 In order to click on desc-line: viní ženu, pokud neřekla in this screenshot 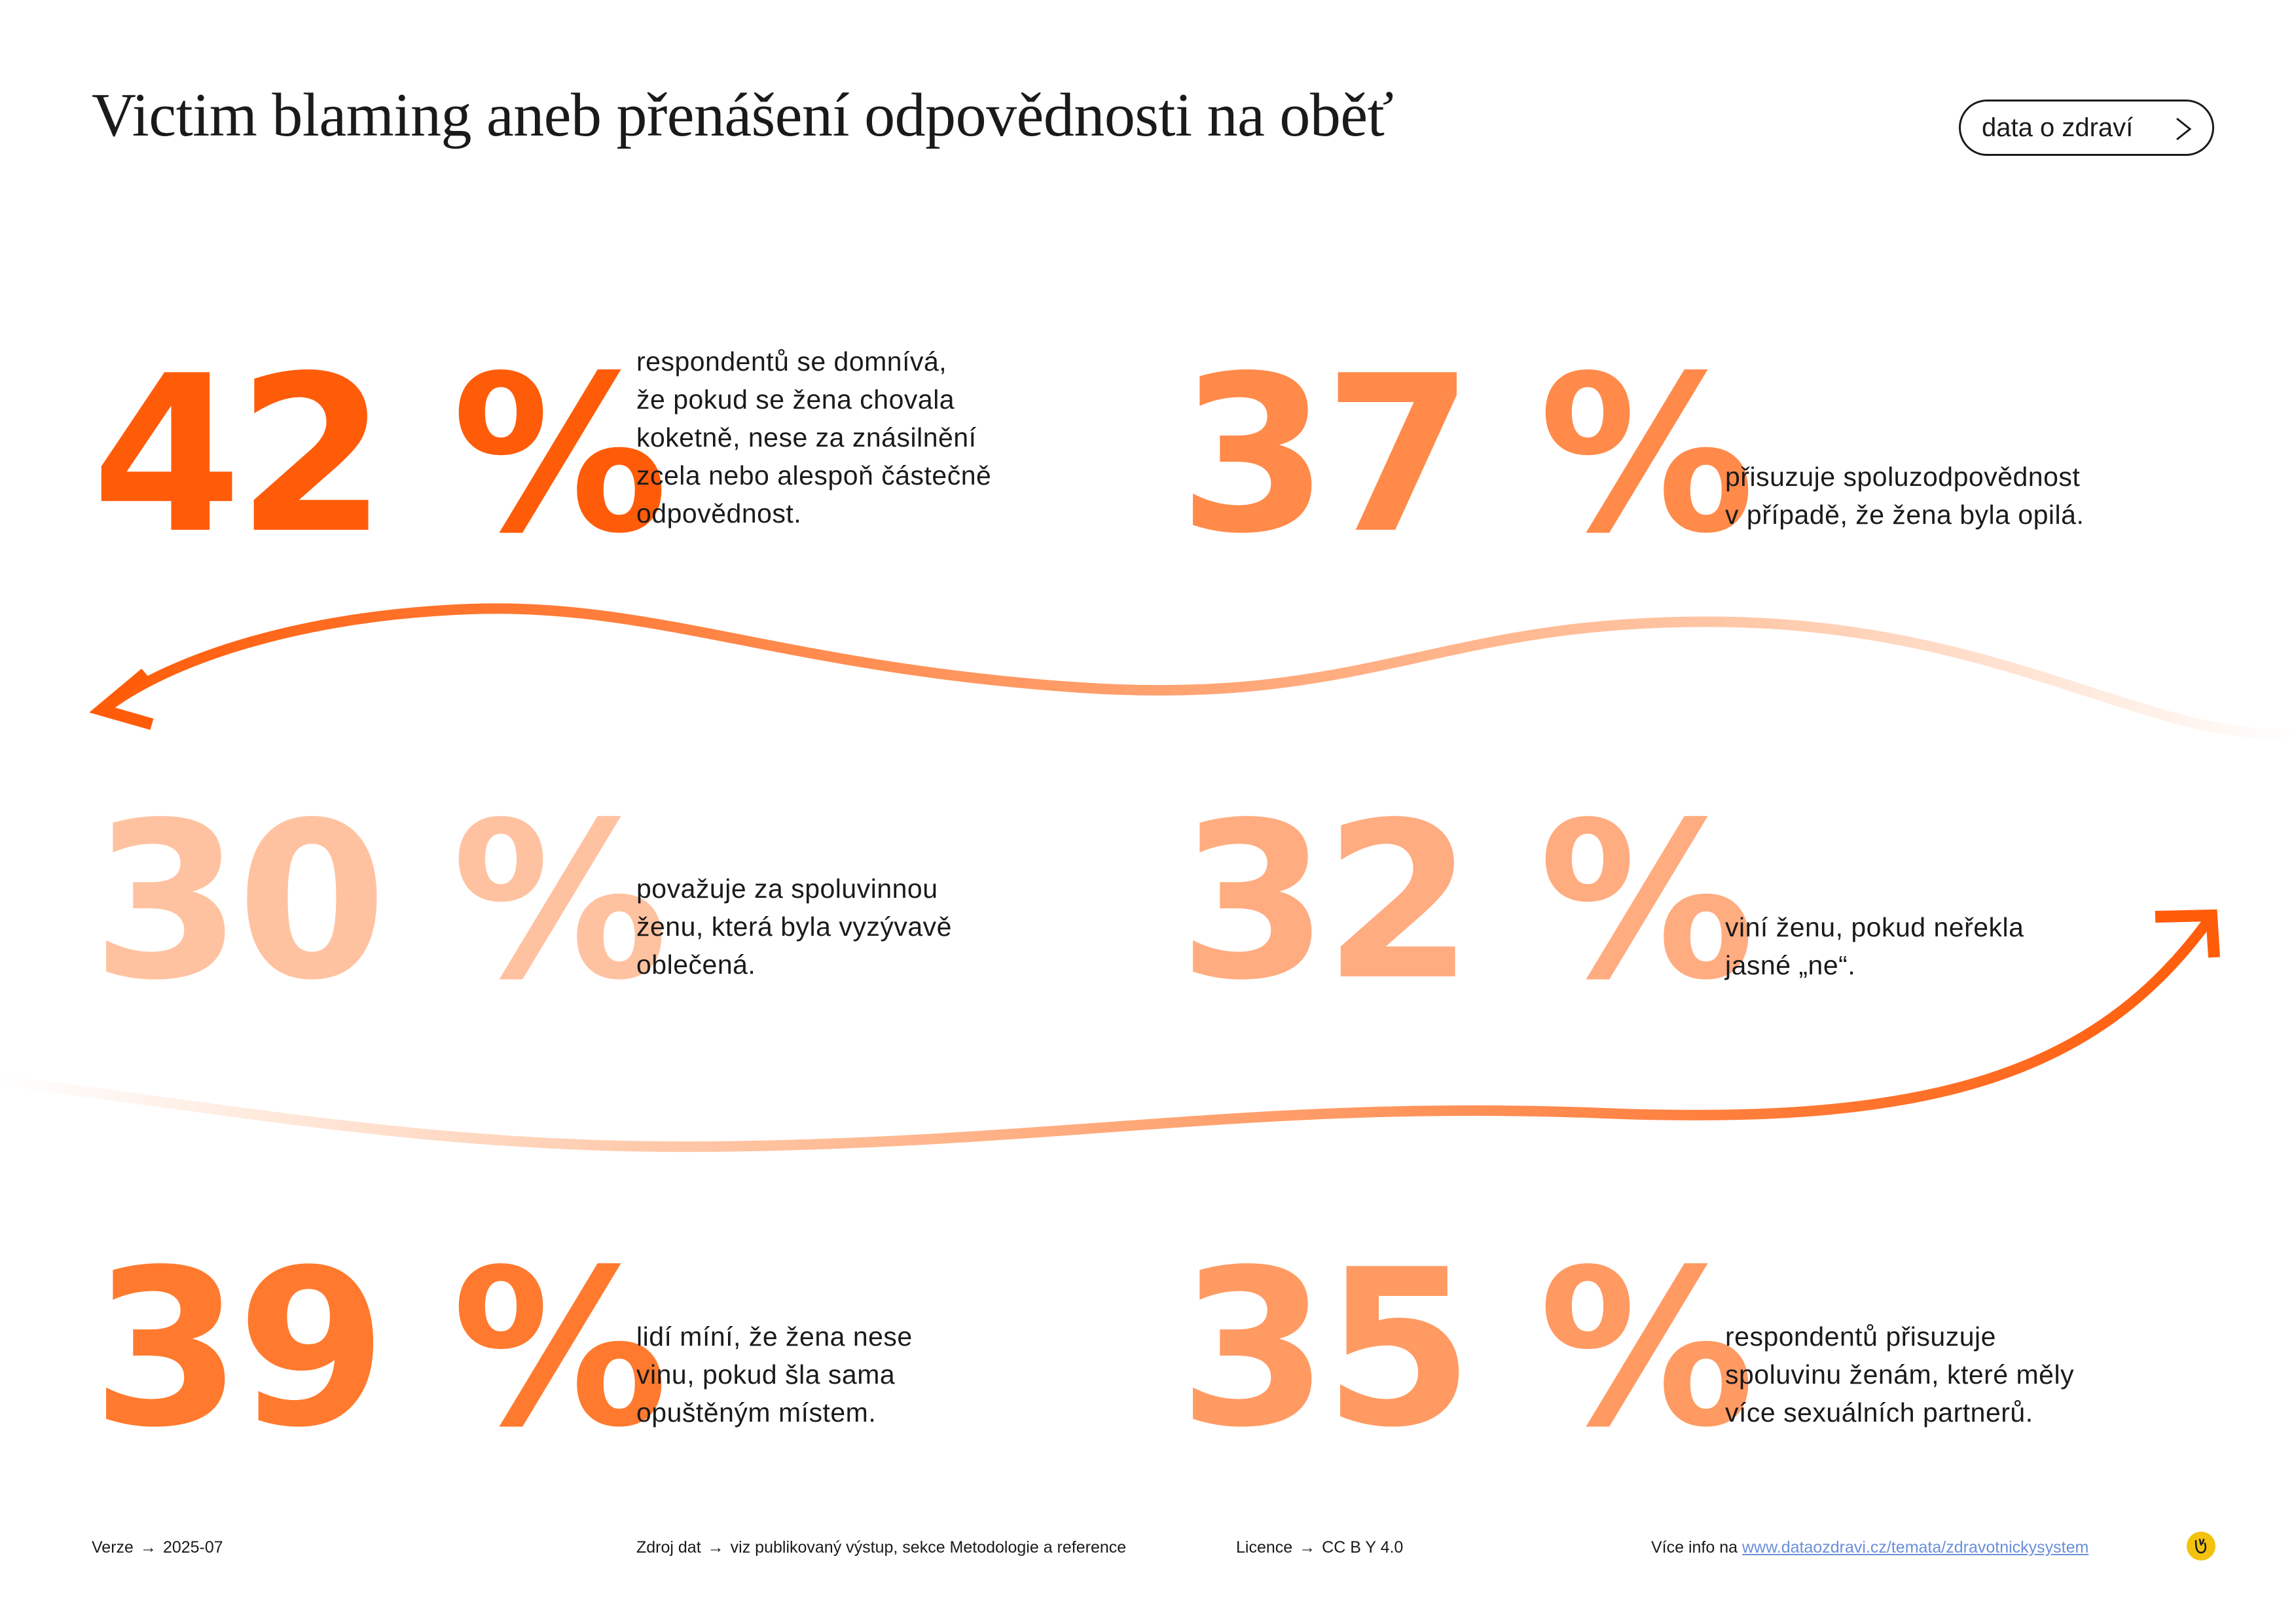, I will do `click(1874, 927)`.